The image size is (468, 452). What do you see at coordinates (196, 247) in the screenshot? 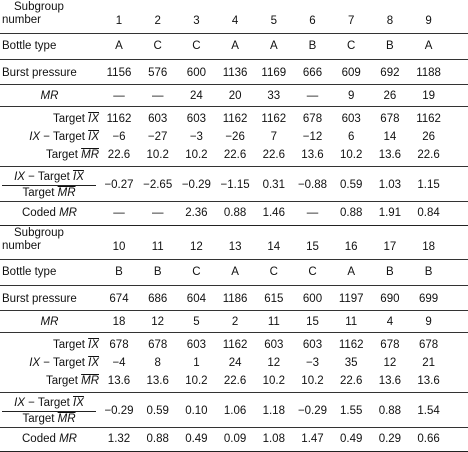
I see `subgroup-number-cell: 12` at bounding box center [196, 247].